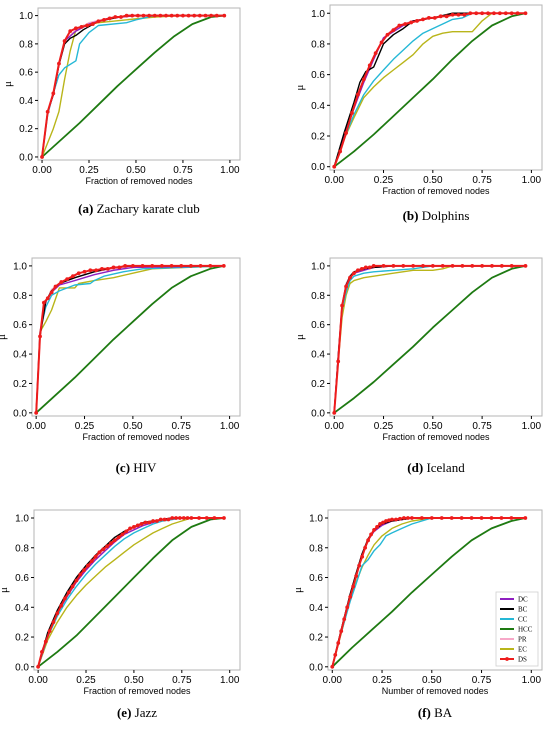 This screenshot has height=737, width=550. What do you see at coordinates (442, 712) in the screenshot?
I see `caption-title: BA` at bounding box center [442, 712].